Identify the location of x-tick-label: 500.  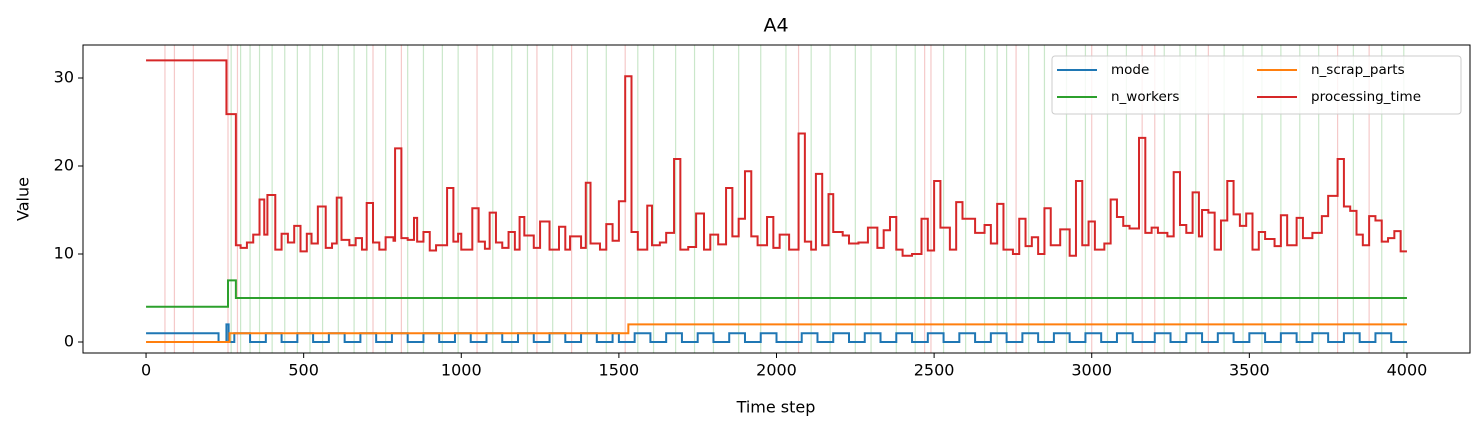
(303, 370).